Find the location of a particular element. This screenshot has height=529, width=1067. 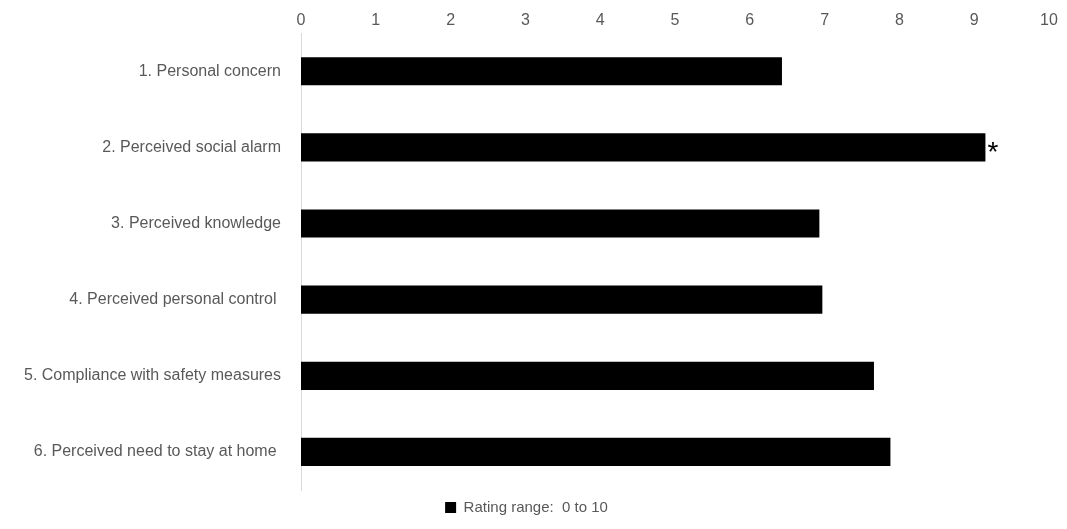

legend-label: Rating range: 0 to 10 is located at coordinates (535, 506).